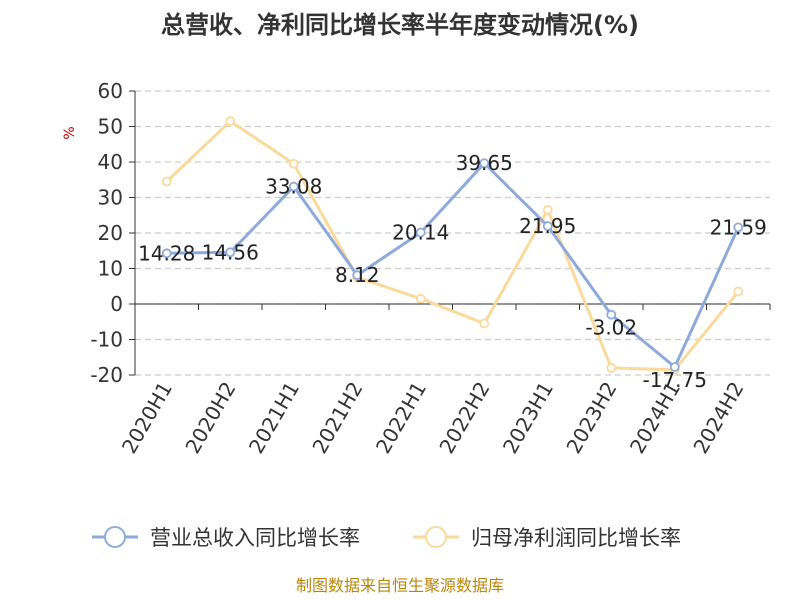 This screenshot has width=800, height=600. I want to click on data-label: 21.95, so click(547, 226).